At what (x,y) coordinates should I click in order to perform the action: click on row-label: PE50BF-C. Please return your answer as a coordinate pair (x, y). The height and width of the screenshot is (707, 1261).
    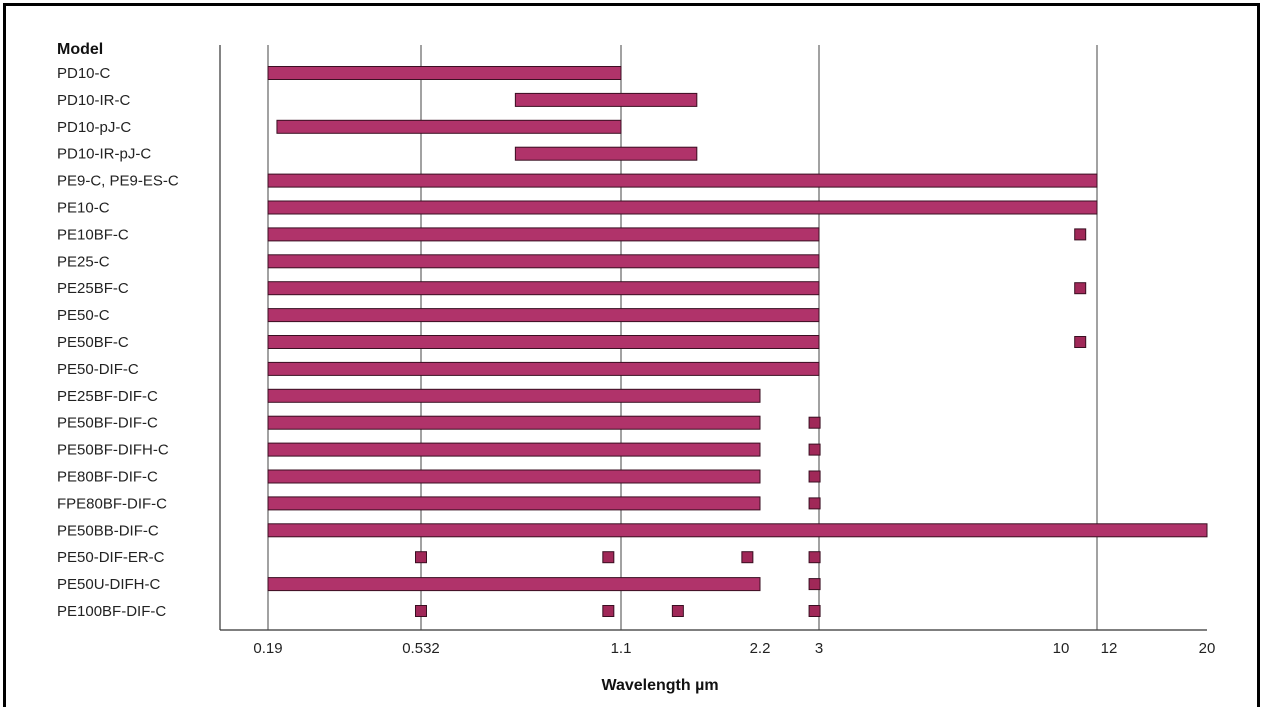
    Looking at the image, I should click on (93, 342).